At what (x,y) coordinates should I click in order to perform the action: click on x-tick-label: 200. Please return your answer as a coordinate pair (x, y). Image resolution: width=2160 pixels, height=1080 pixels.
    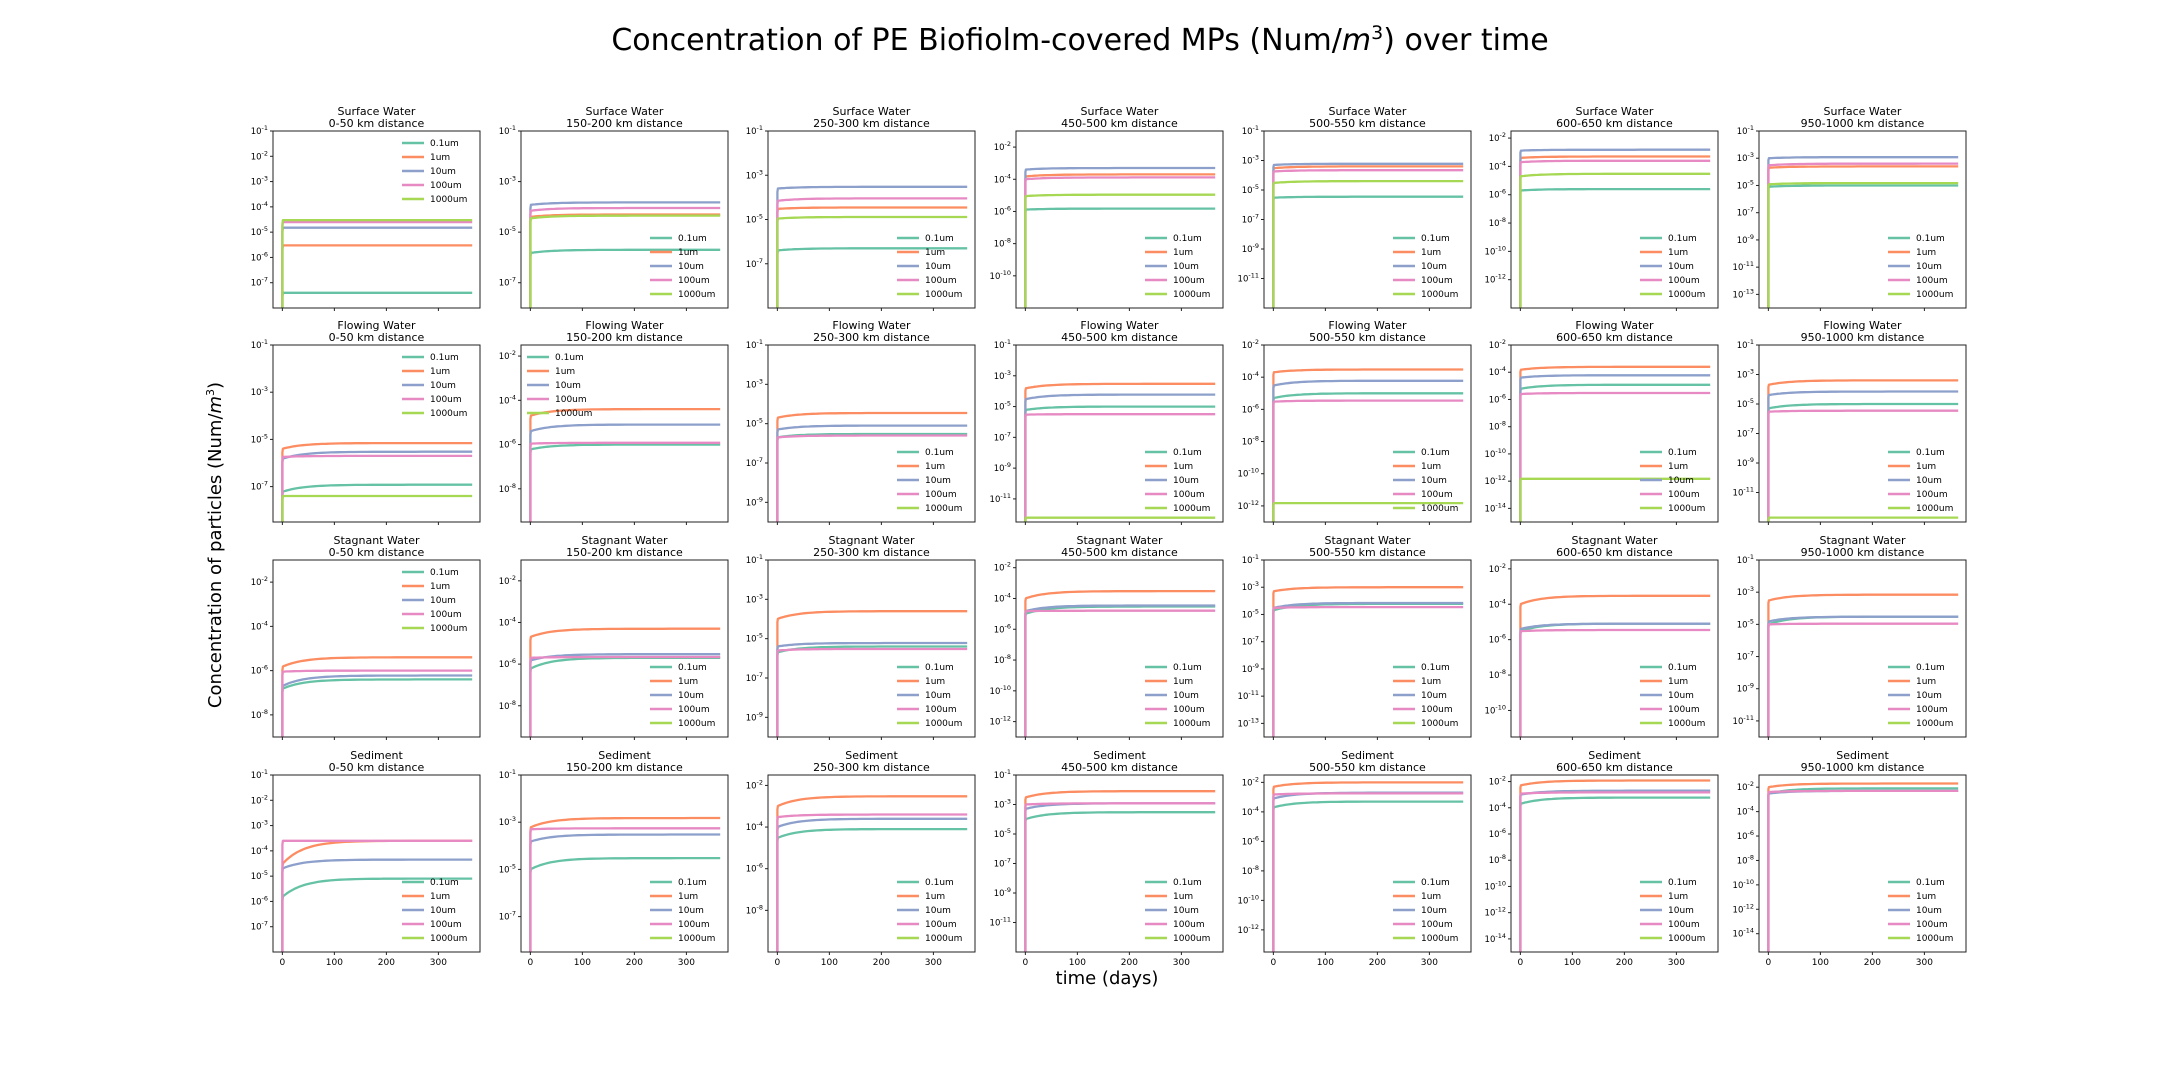
    Looking at the image, I should click on (1377, 963).